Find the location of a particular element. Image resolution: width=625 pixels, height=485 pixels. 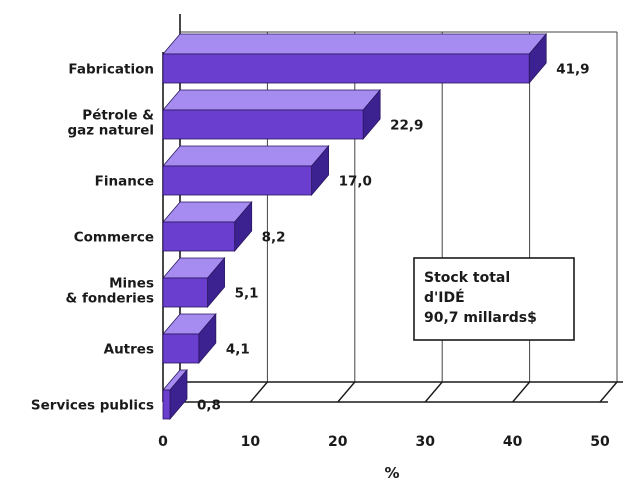

category-label: Pétrole &gaz naturel is located at coordinates (110, 123).